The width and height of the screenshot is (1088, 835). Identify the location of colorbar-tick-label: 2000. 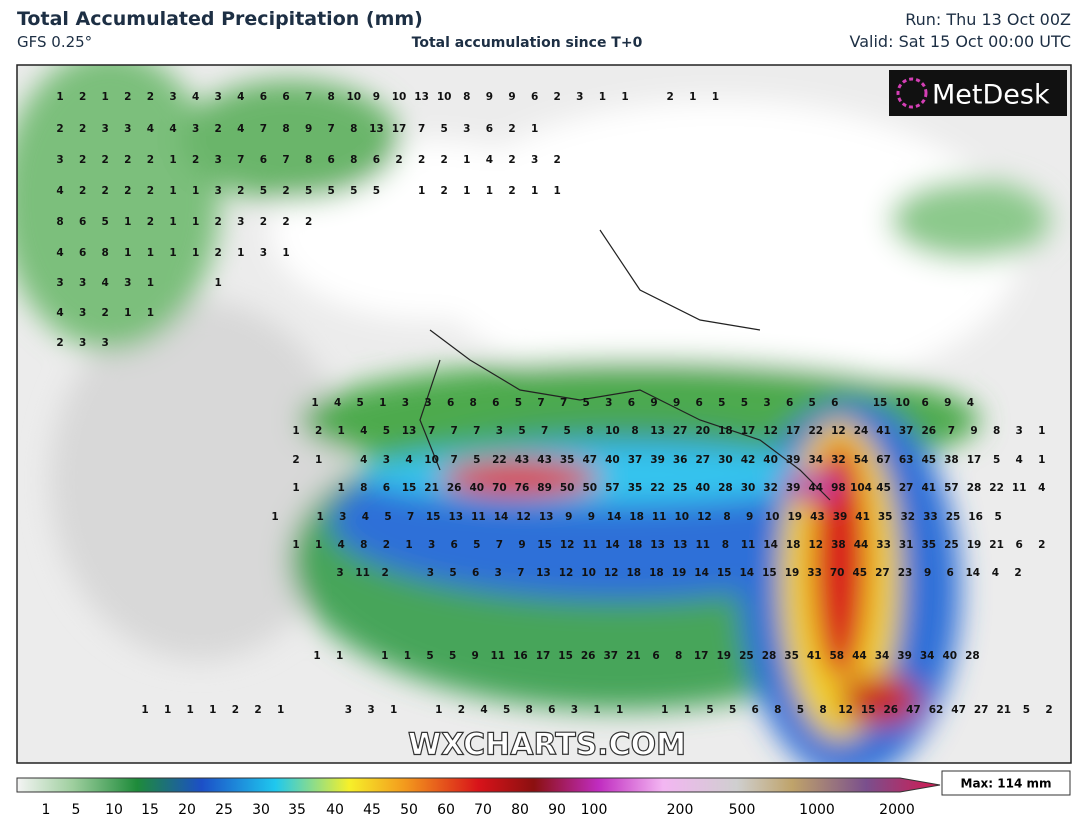
(897, 810).